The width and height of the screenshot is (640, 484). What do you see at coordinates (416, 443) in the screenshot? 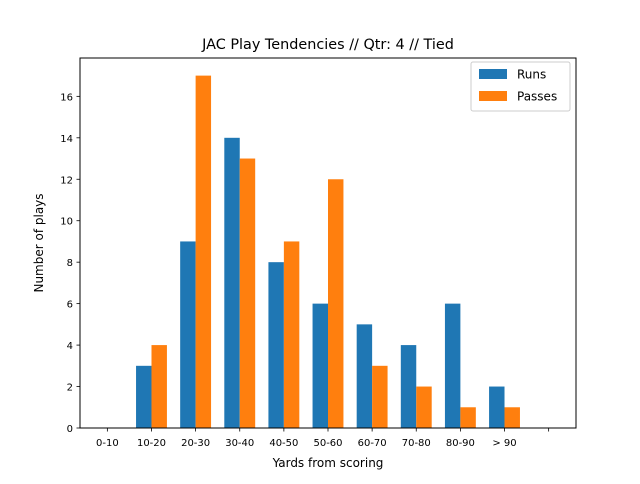
I see `x-tick-label: 70-80` at bounding box center [416, 443].